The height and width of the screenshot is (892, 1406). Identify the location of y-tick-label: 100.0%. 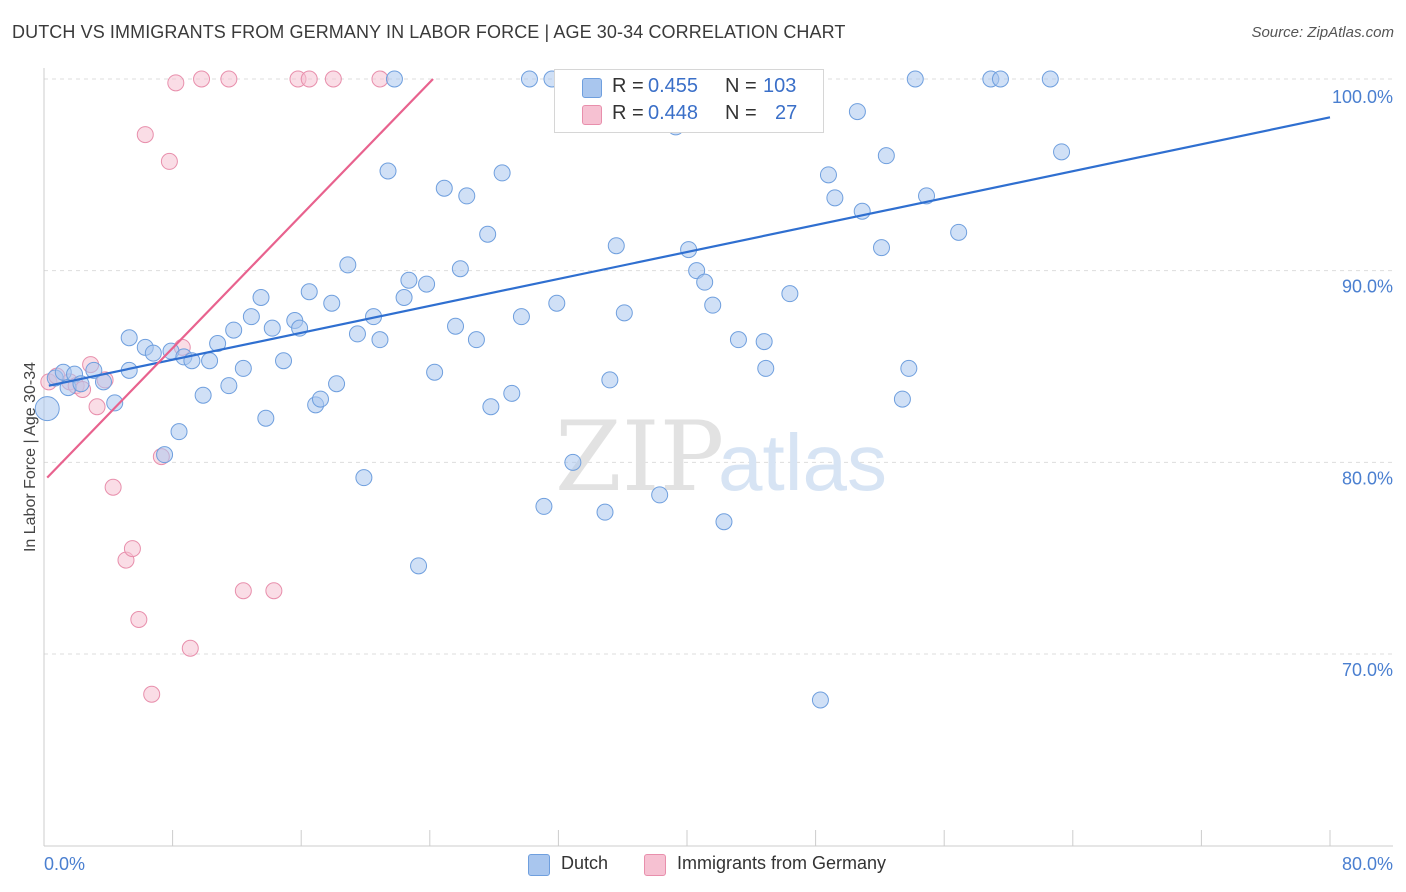
(1362, 97).